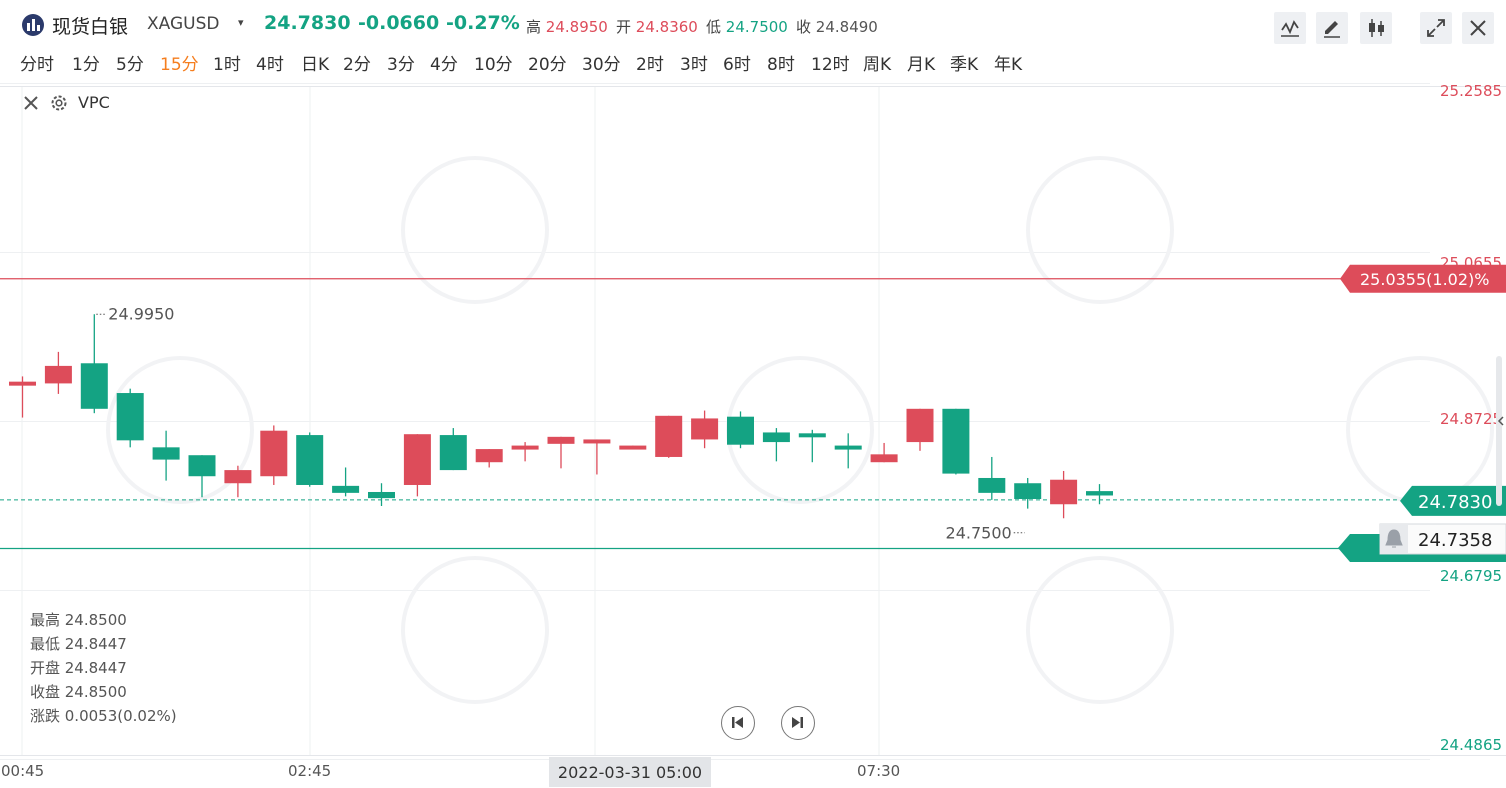 This screenshot has height=788, width=1506. I want to click on price-change: -0.0660, so click(399, 23).